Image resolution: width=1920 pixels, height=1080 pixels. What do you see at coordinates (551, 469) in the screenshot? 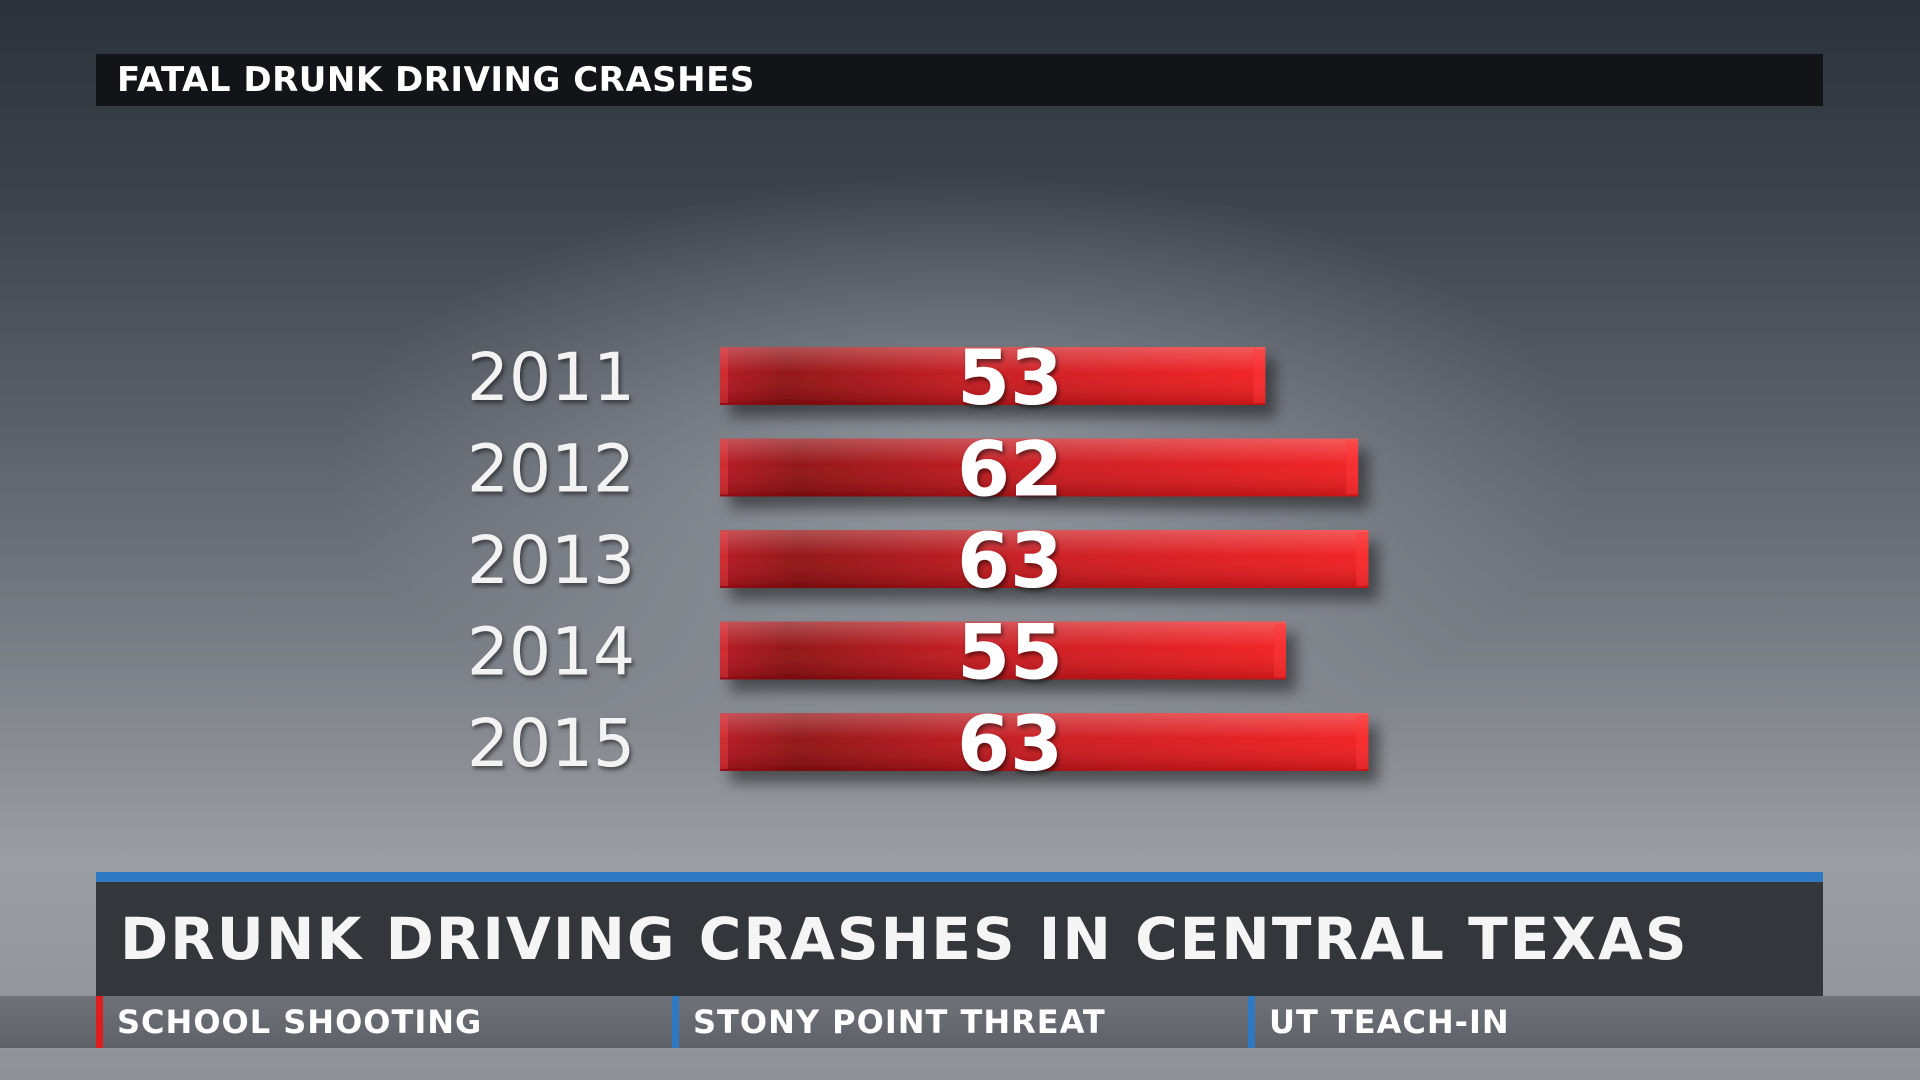
I see `year-label-2012: 2012` at bounding box center [551, 469].